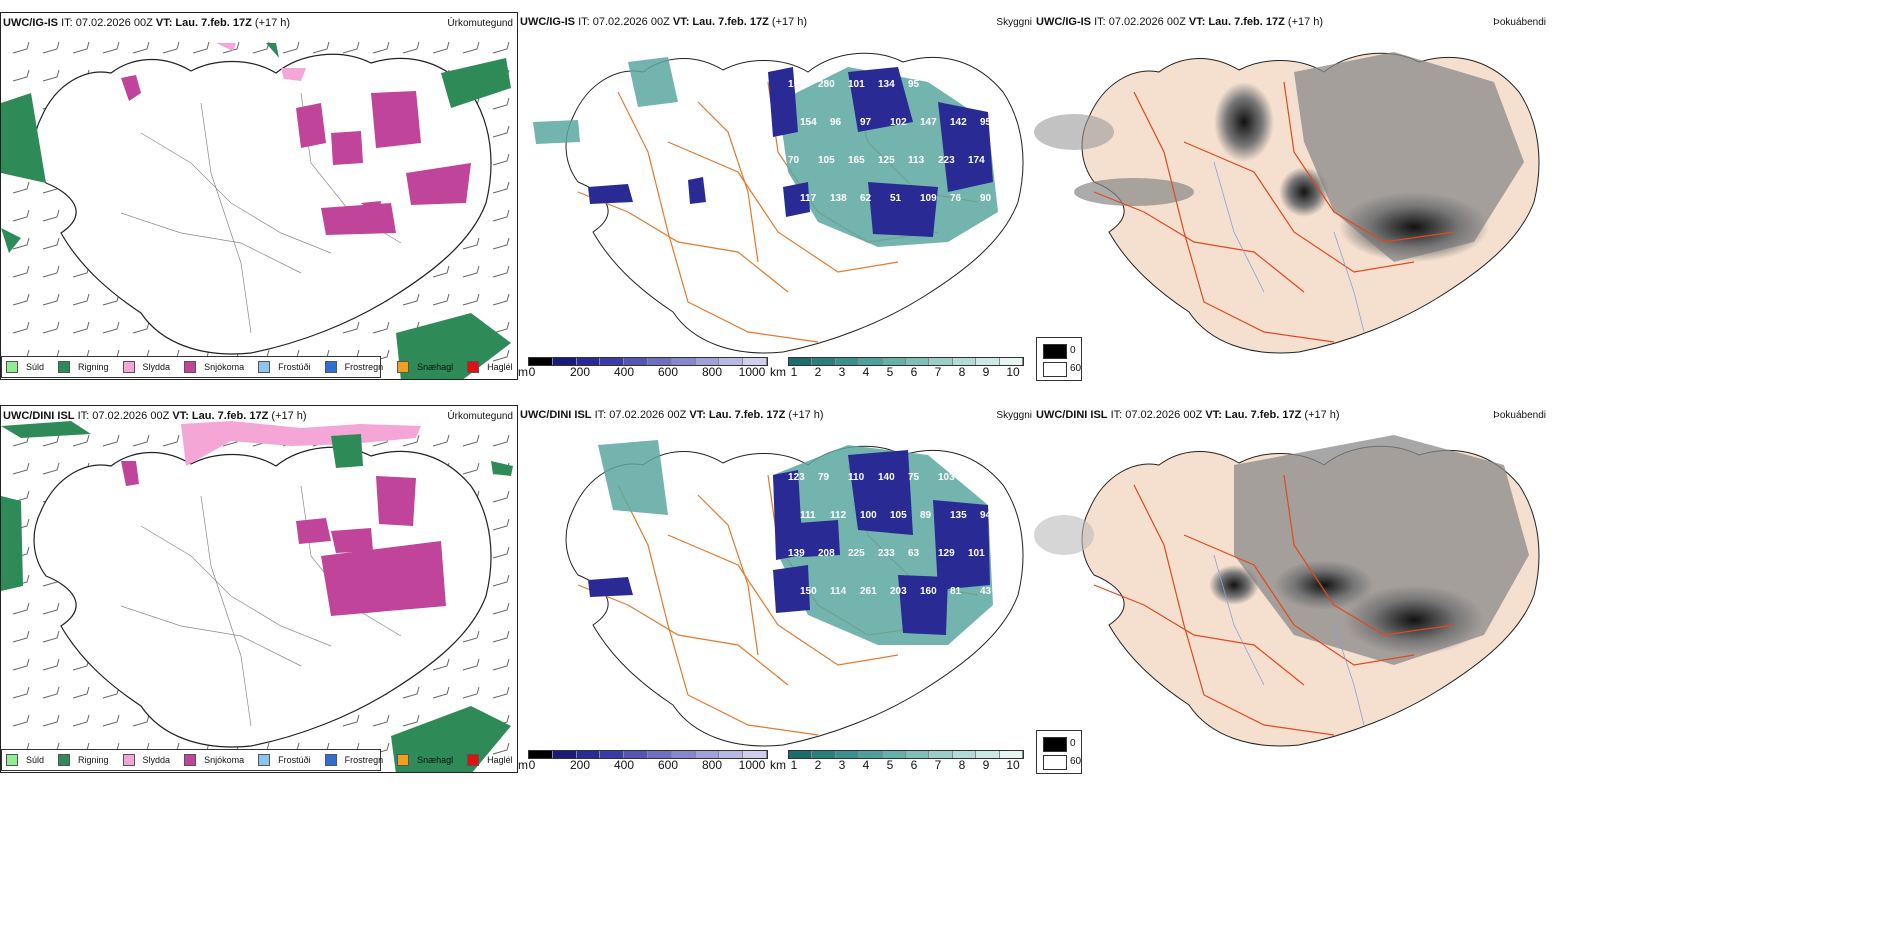 The width and height of the screenshot is (1900, 950). Describe the element at coordinates (826, 553) in the screenshot. I see `cloud-base-value: 208` at that location.